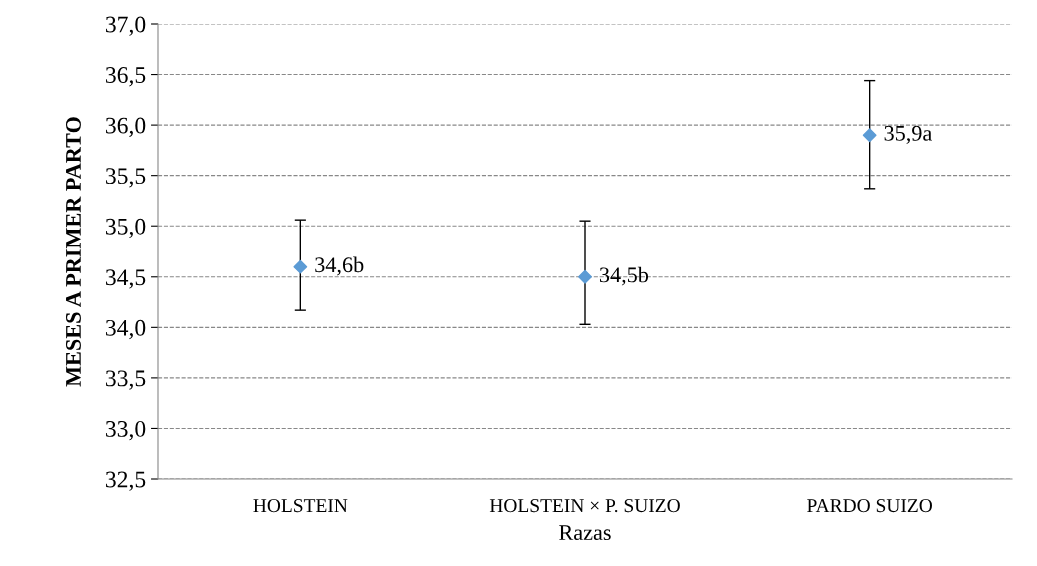 Image resolution: width=1037 pixels, height=566 pixels. What do you see at coordinates (126, 77) in the screenshot?
I see `y-tick-label: 36,5` at bounding box center [126, 77].